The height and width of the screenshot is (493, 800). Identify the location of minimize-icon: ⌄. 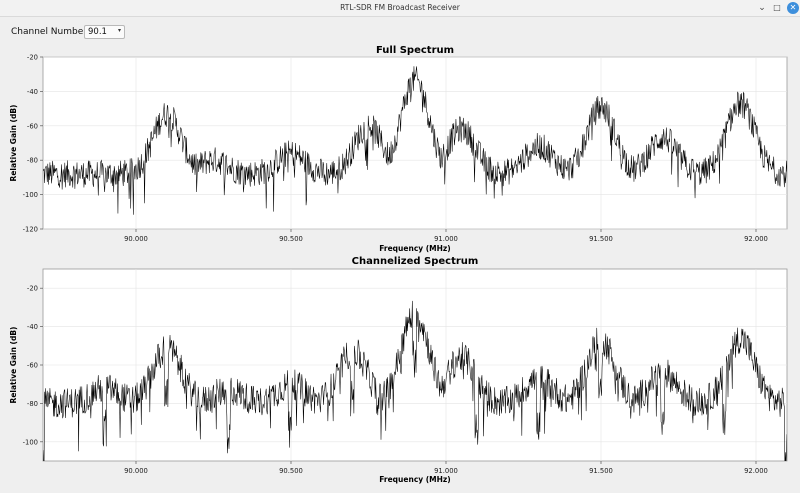
(762, 8).